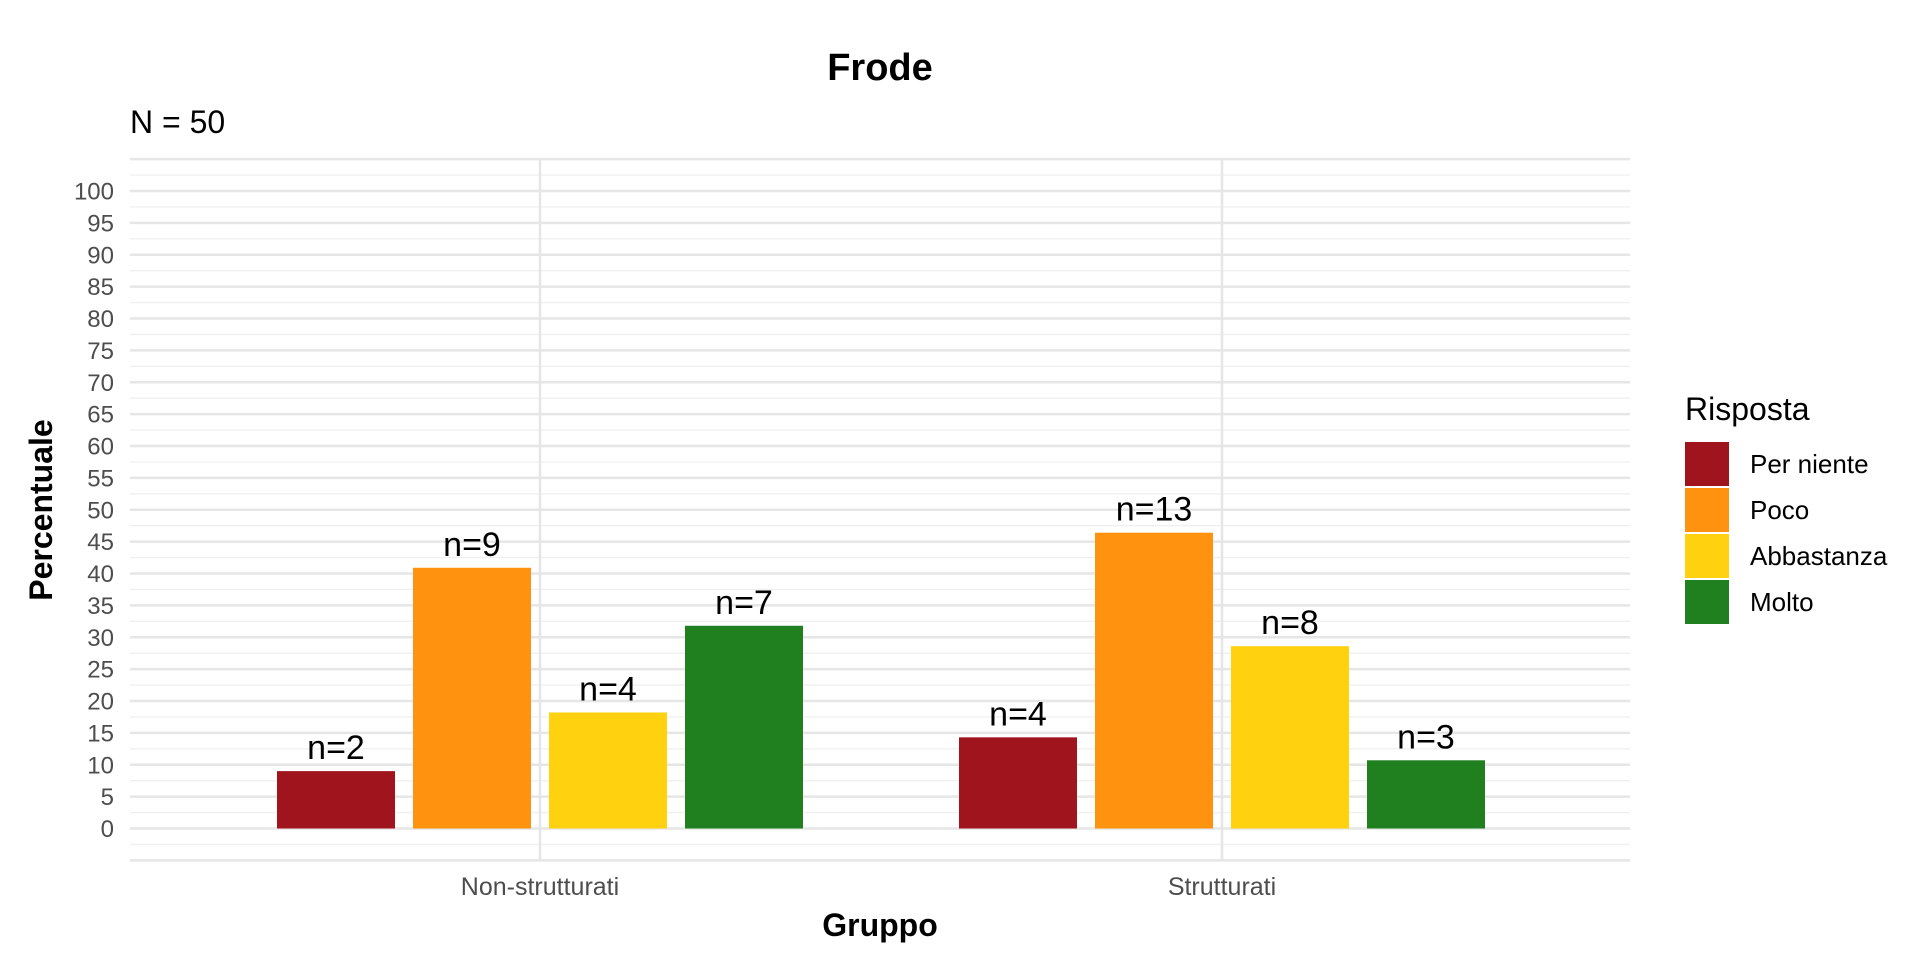 The image size is (1920, 960). What do you see at coordinates (100, 255) in the screenshot?
I see `y-tick-label: 90` at bounding box center [100, 255].